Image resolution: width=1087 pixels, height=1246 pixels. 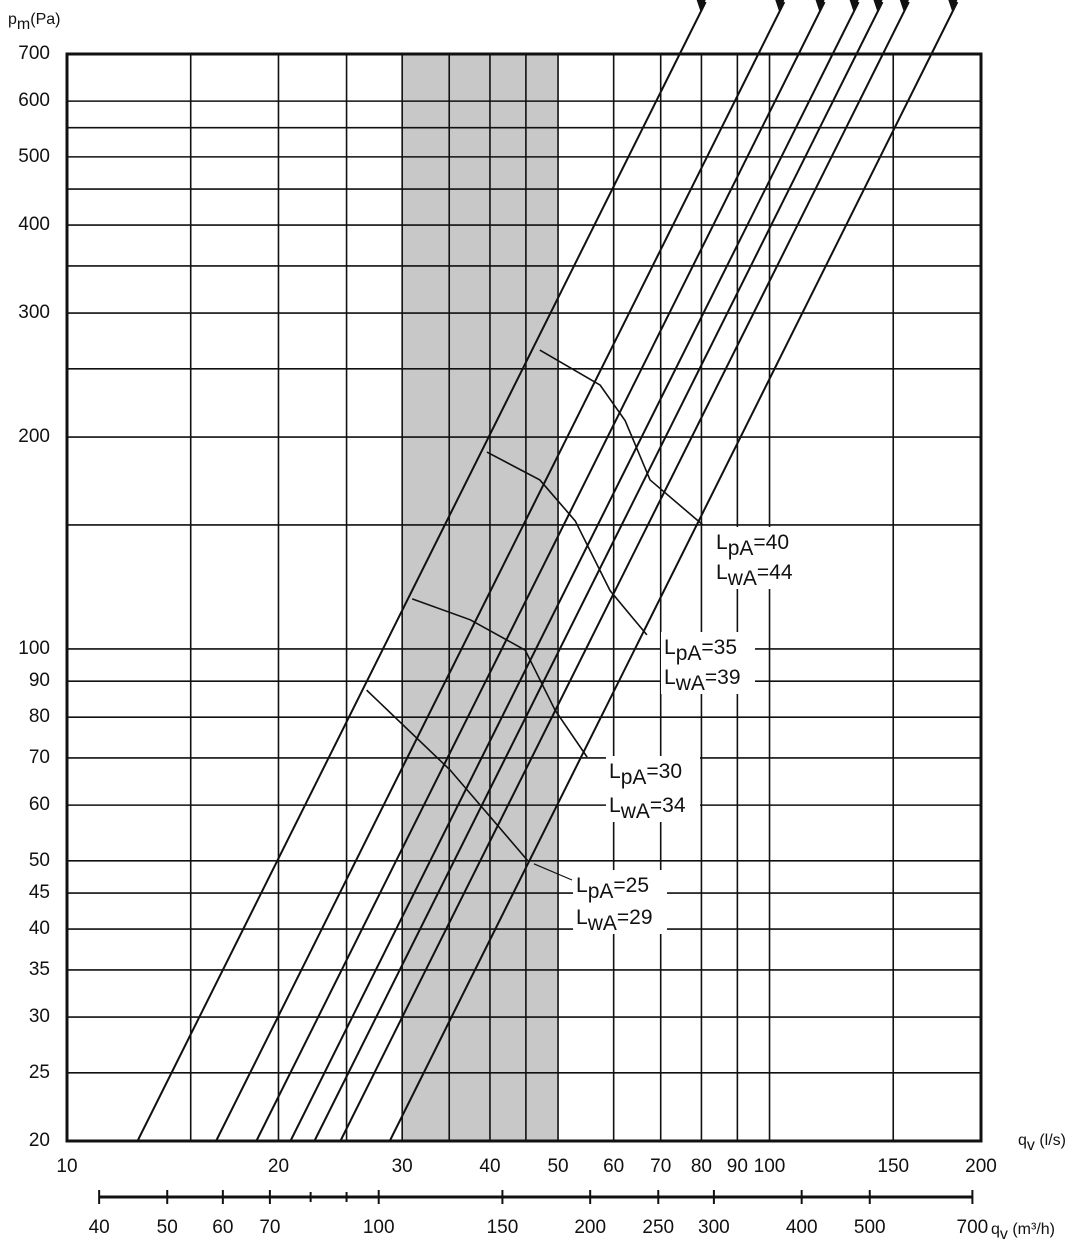 I want to click on curve-label: LwA=34, so click(x=647, y=808).